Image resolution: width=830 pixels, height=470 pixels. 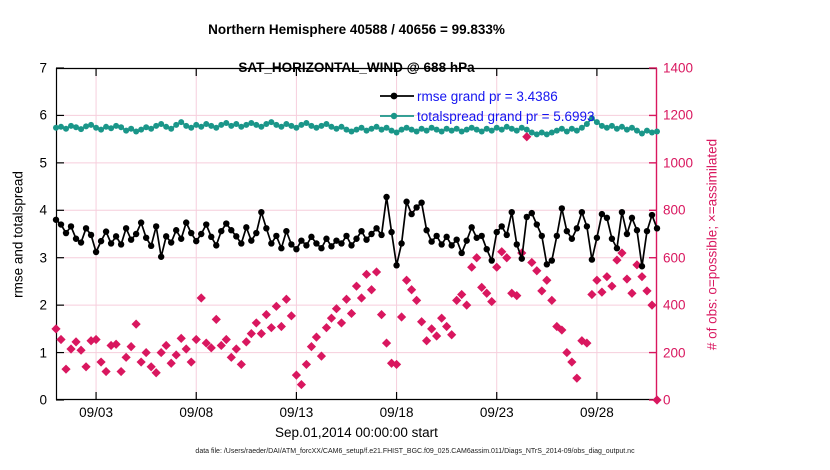 What do you see at coordinates (43, 305) in the screenshot?
I see `y-tick-left: 2` at bounding box center [43, 305].